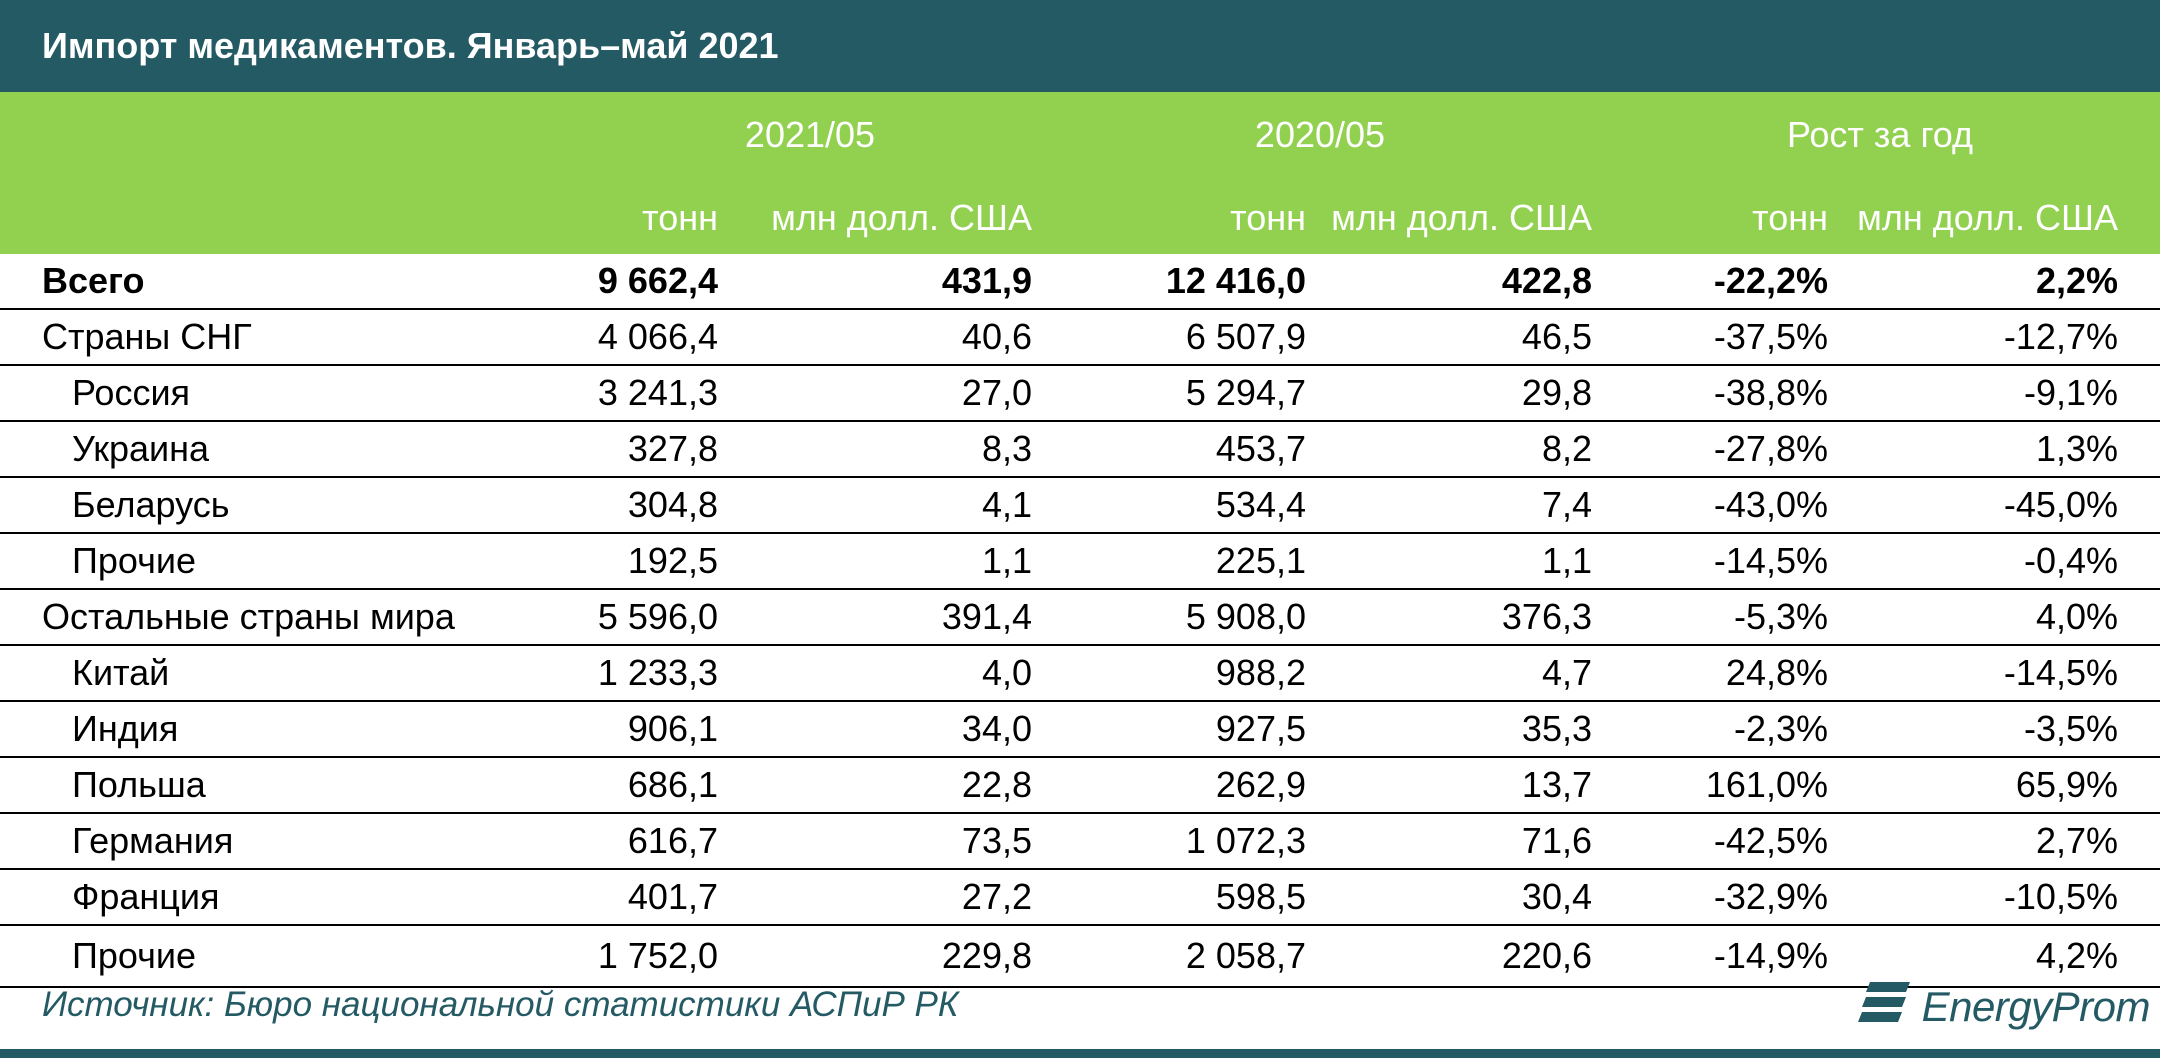 The height and width of the screenshot is (1058, 2160). What do you see at coordinates (1320, 134) in the screenshot?
I see `group-header-2020-05: 2020/05` at bounding box center [1320, 134].